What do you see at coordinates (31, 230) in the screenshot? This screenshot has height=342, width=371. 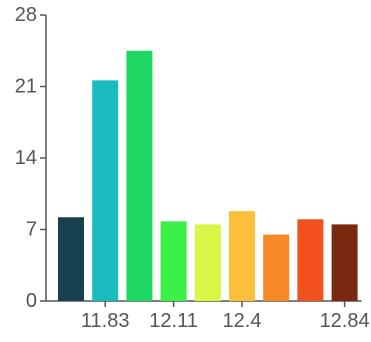 I see `y-tick-label: 7` at bounding box center [31, 230].